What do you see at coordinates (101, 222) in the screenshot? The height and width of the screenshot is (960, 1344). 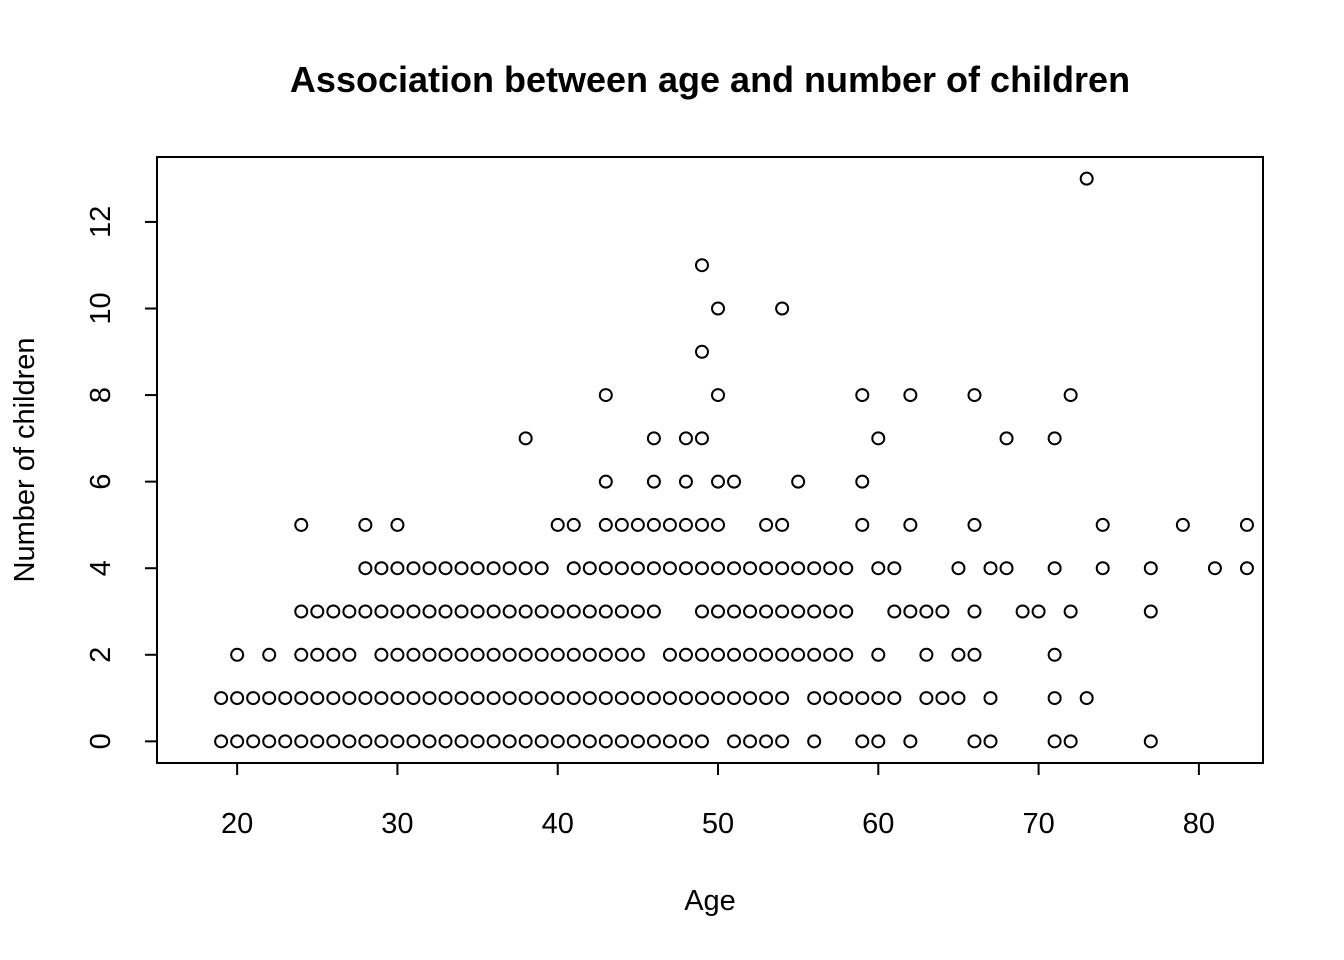 I see `y-tick-label: 12` at bounding box center [101, 222].